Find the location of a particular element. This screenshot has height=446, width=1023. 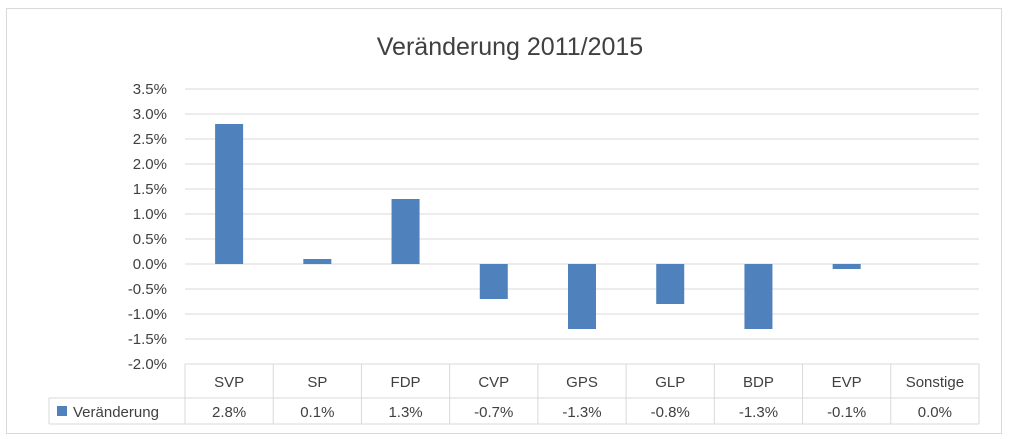

category-label: CVP is located at coordinates (493, 382).